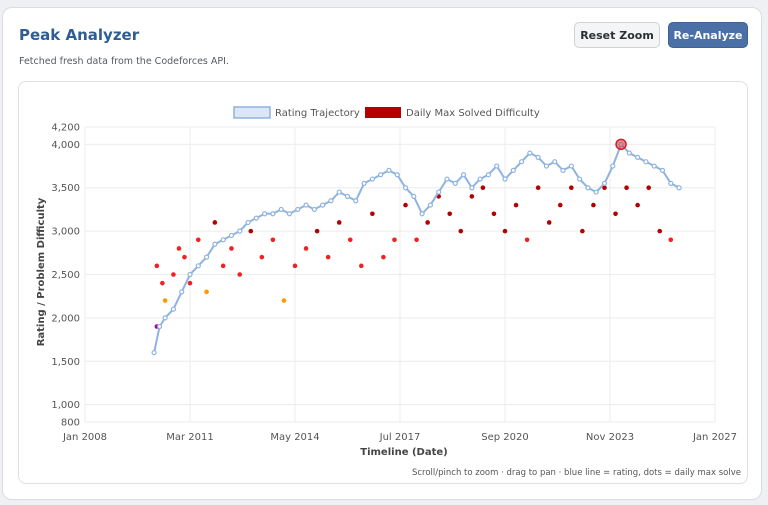 The width and height of the screenshot is (768, 505). What do you see at coordinates (403, 452) in the screenshot?
I see `x-axis-label: Timeline (Date)` at bounding box center [403, 452].